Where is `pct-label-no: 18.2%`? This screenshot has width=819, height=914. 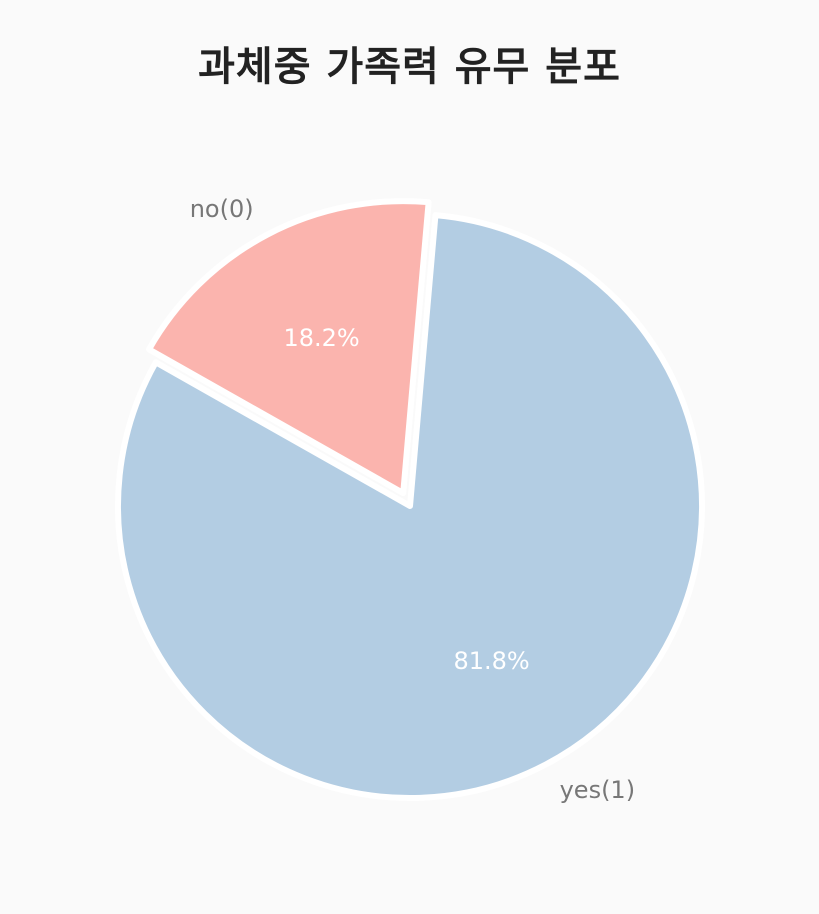 pct-label-no: 18.2% is located at coordinates (321, 338).